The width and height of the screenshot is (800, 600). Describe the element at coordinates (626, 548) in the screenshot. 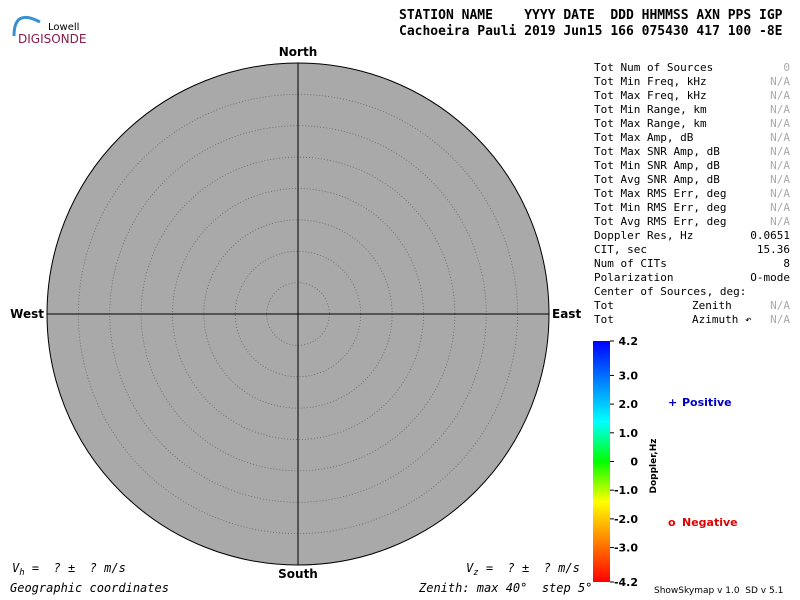

I see `colorbar-tick-label: -3.0` at that location.